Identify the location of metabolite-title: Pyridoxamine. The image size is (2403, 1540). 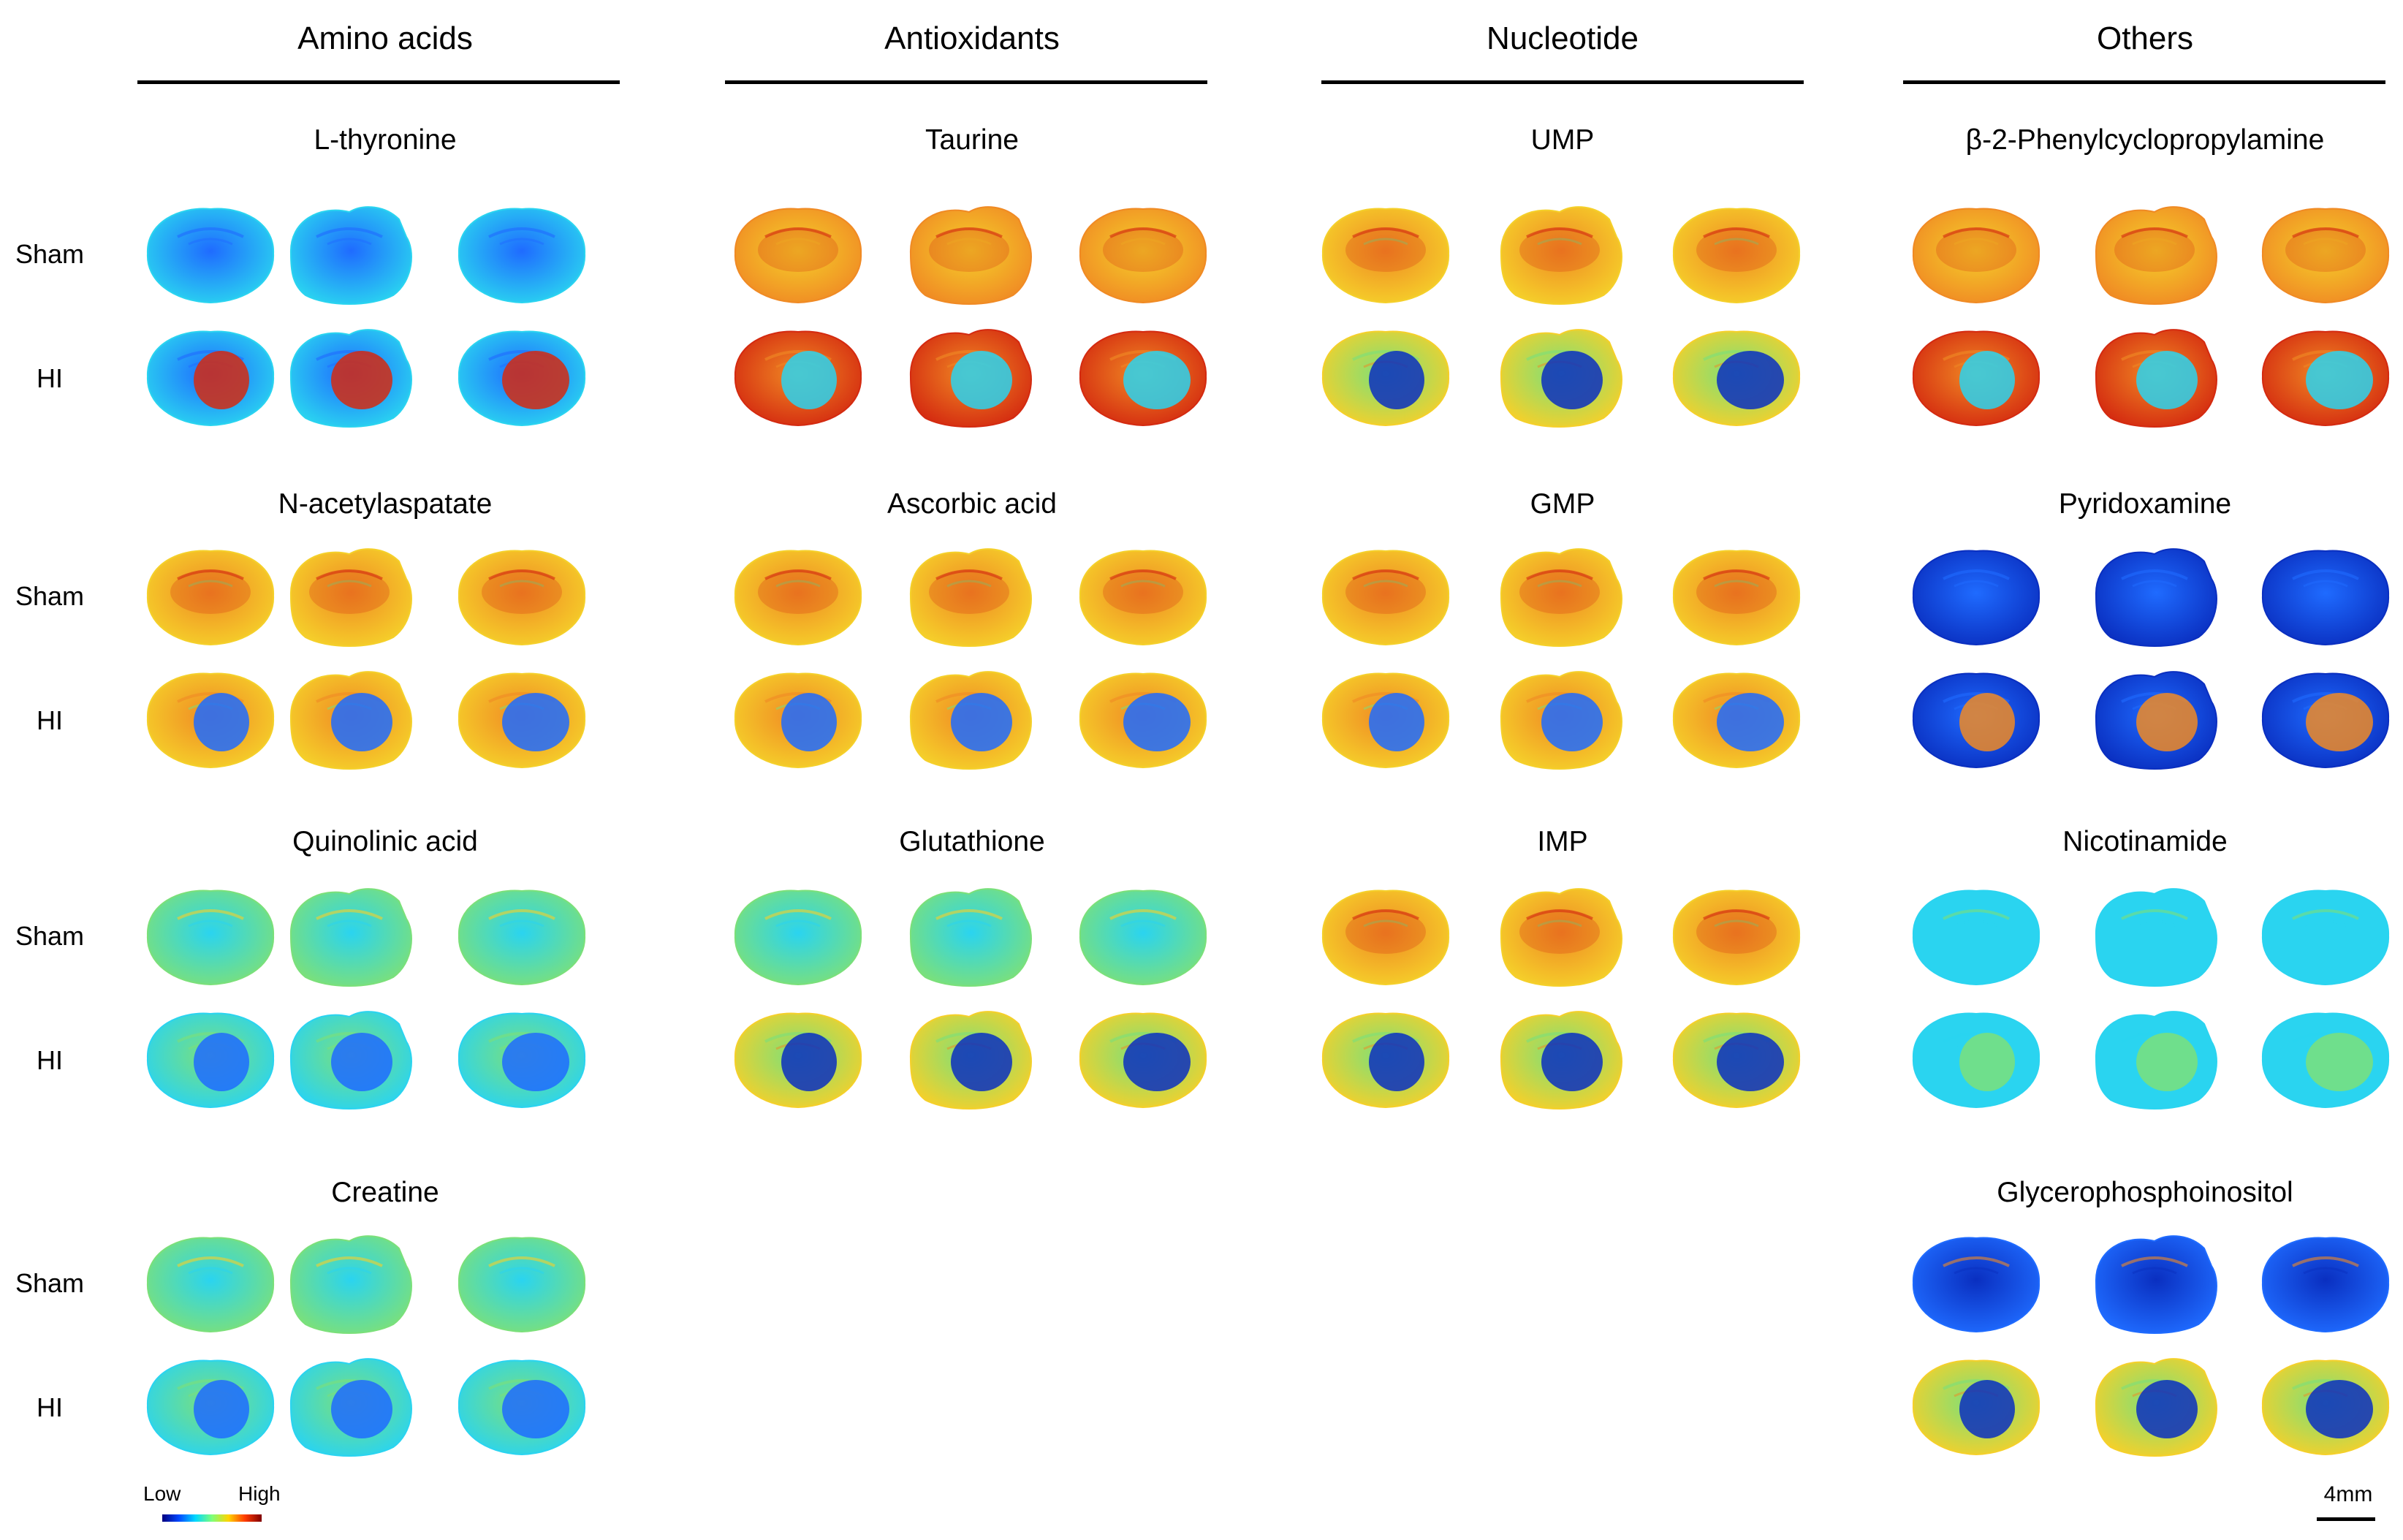
(2145, 504).